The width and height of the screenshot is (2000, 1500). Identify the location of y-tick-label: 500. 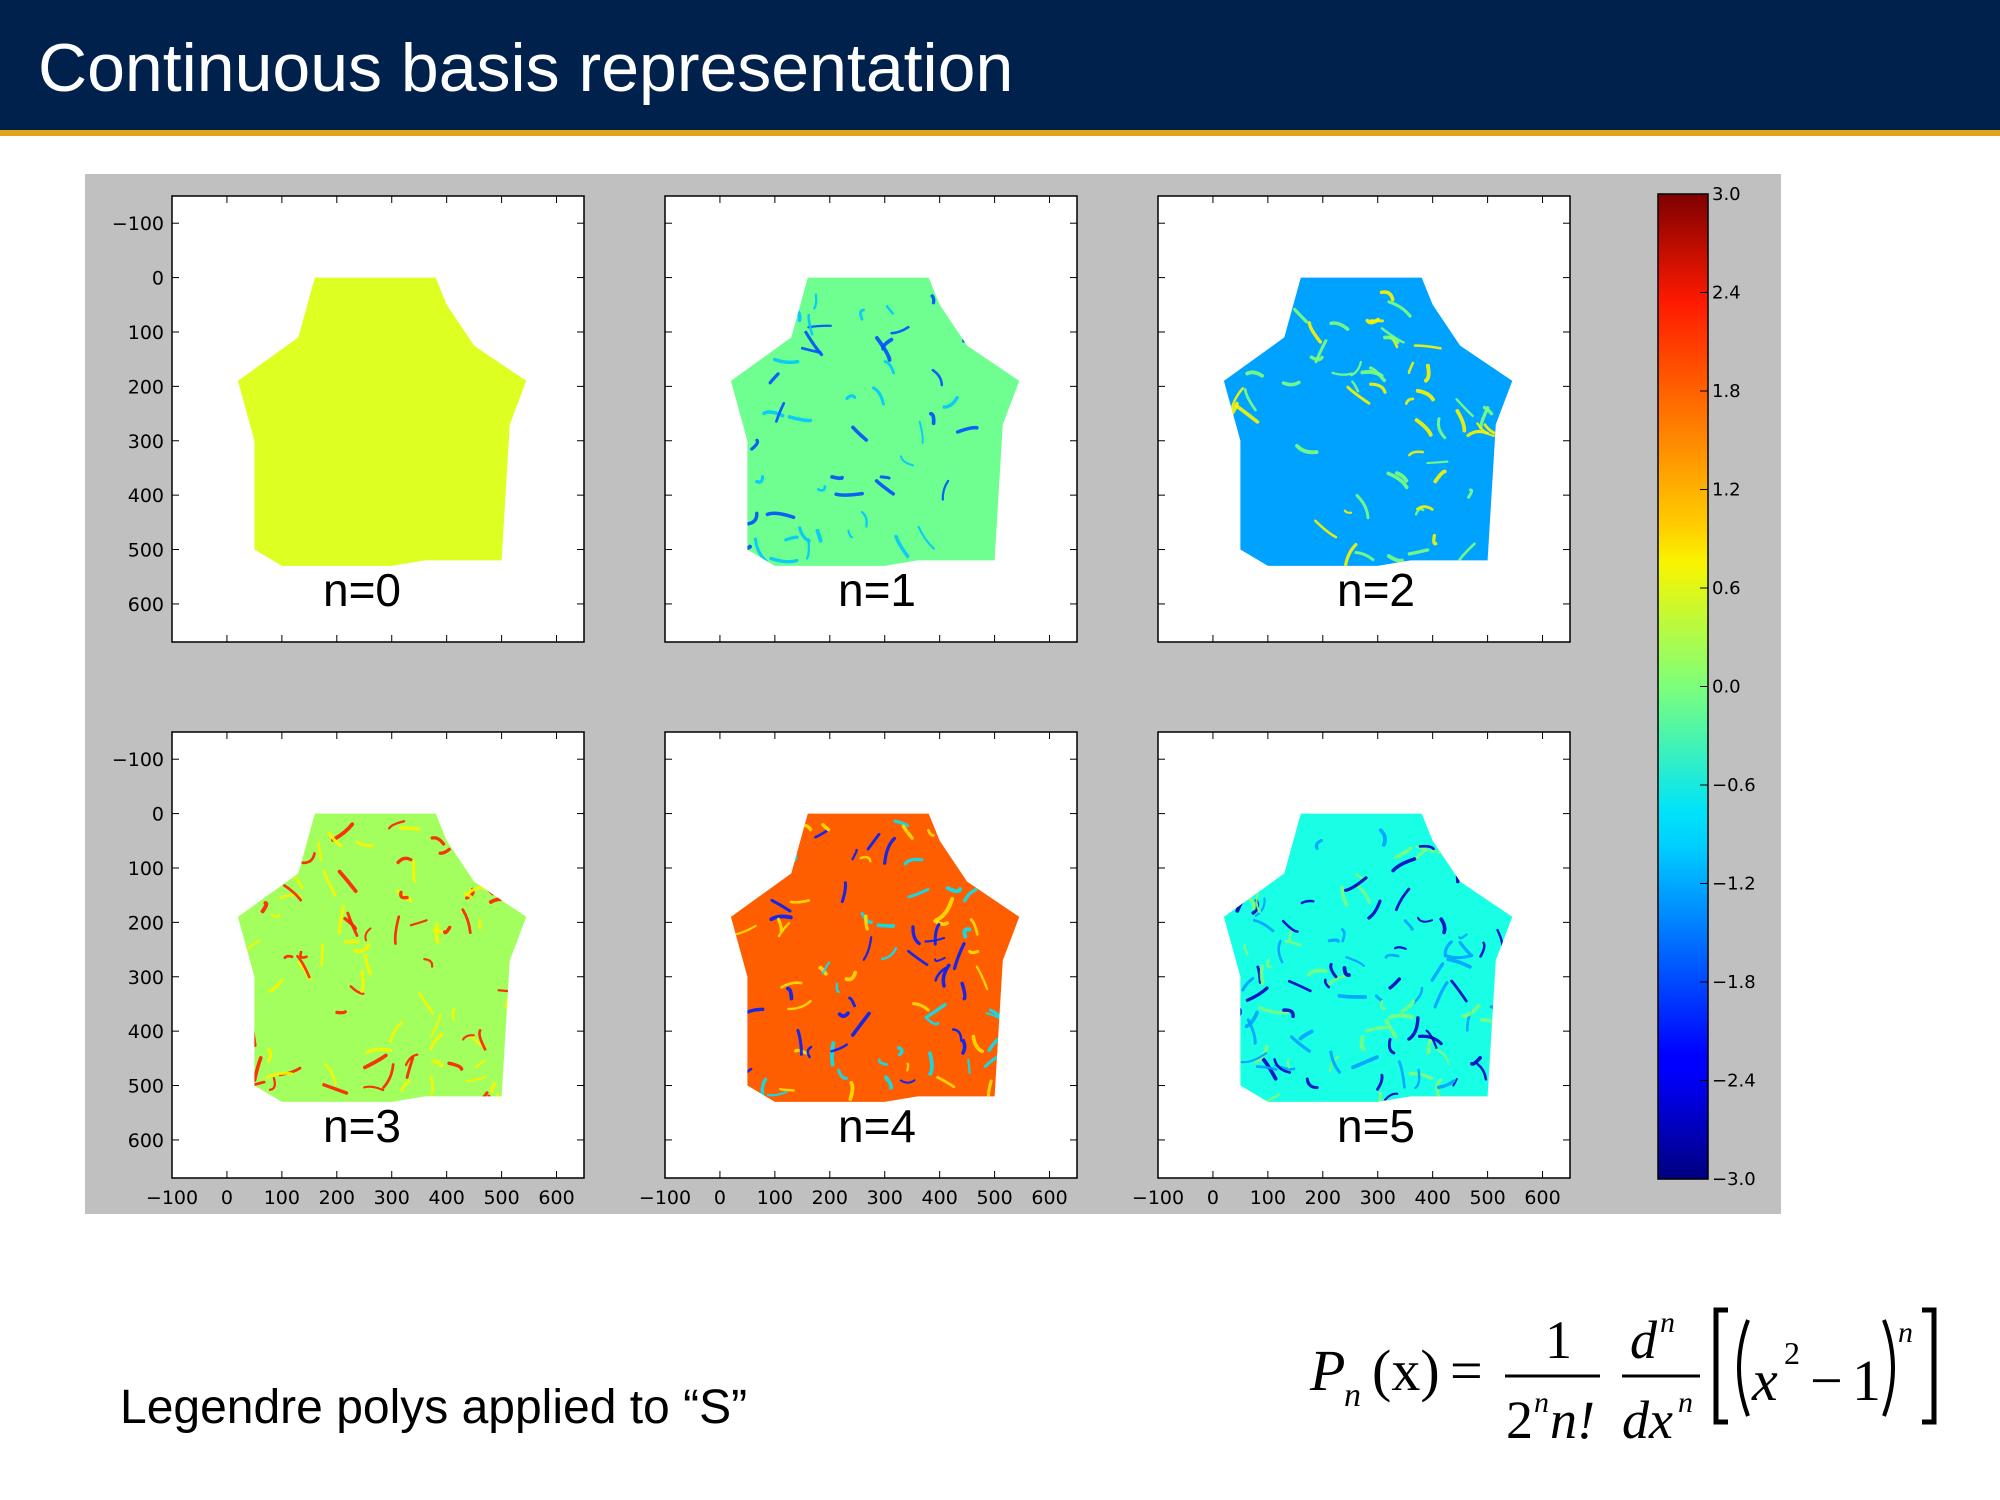
(146, 1087).